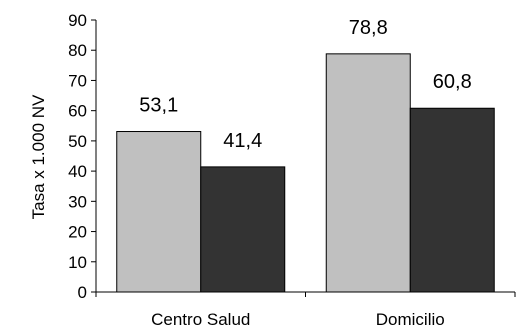  What do you see at coordinates (200, 319) in the screenshot?
I see `x-category-label: Centro Salud` at bounding box center [200, 319].